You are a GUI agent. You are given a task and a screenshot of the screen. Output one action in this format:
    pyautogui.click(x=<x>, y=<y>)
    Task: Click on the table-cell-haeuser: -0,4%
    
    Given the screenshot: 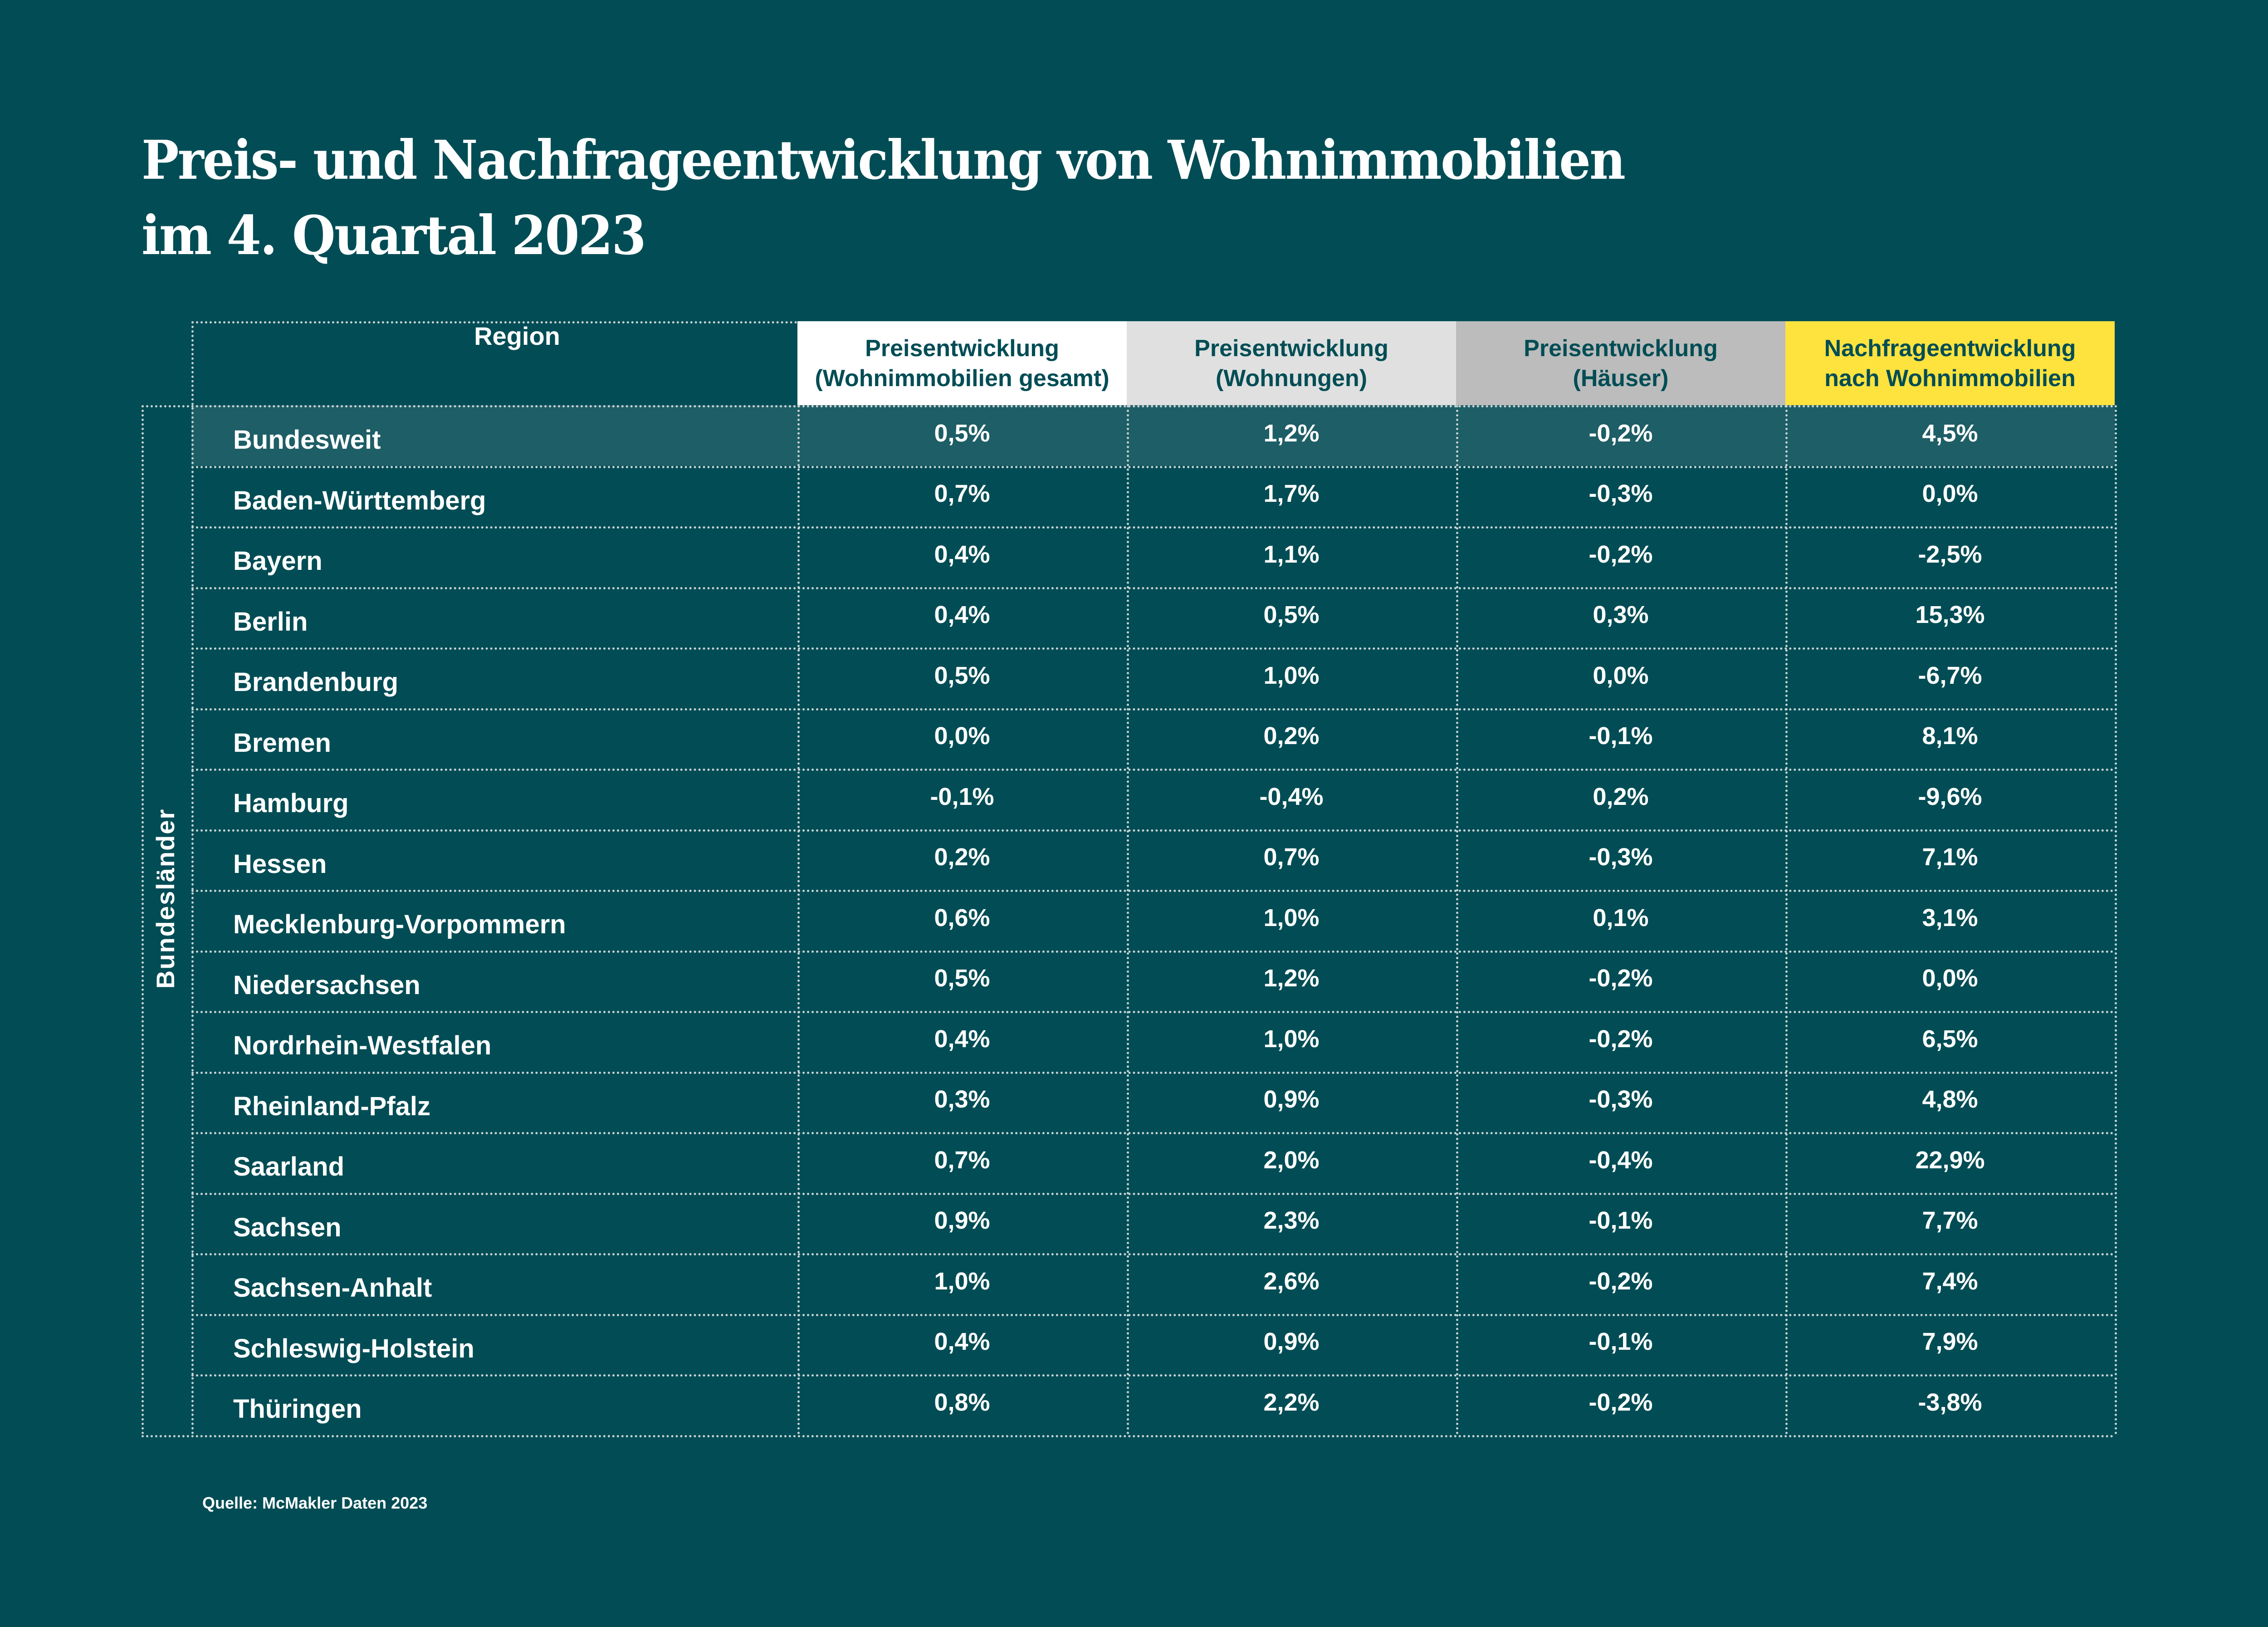 What is the action you would take?
    pyautogui.click(x=1621, y=1160)
    